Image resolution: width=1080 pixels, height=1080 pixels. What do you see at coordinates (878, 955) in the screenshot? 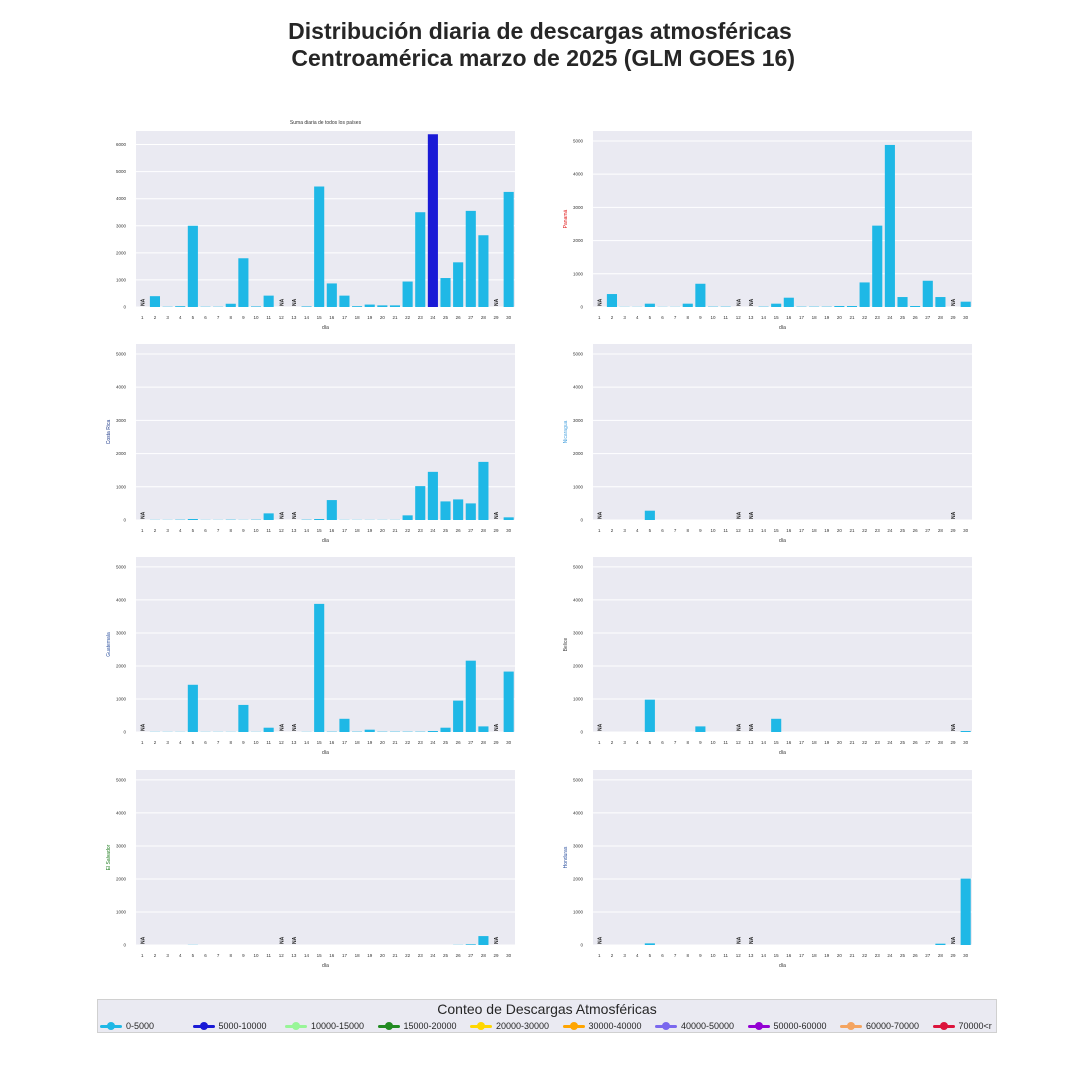
I see `x-tick-label: 23` at bounding box center [878, 955].